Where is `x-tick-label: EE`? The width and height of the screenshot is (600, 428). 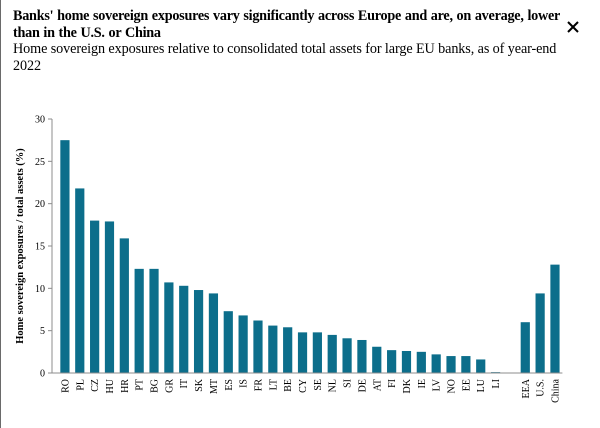 x-tick-label: EE is located at coordinates (466, 385).